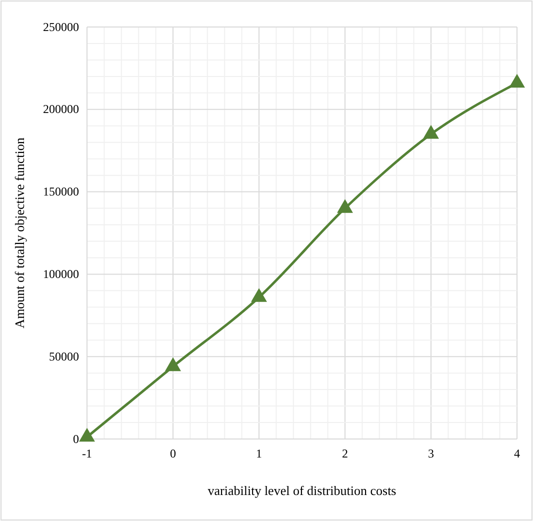  Describe the element at coordinates (259, 453) in the screenshot. I see `x-tick-label: 1` at that location.